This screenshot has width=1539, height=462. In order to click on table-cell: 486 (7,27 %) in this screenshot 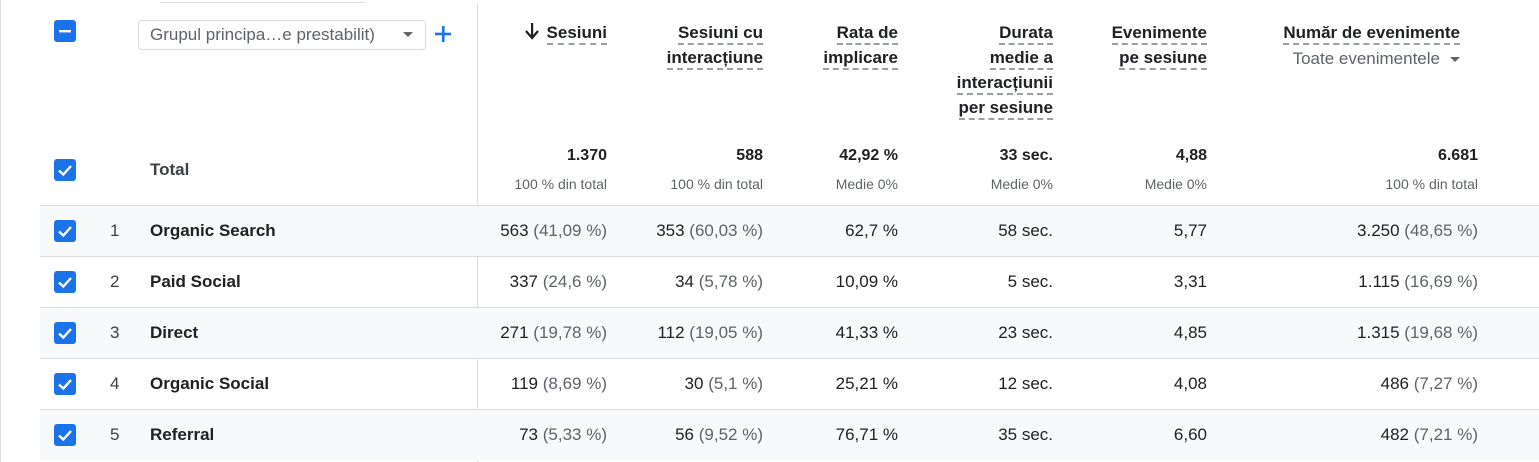, I will do `click(1429, 384)`.